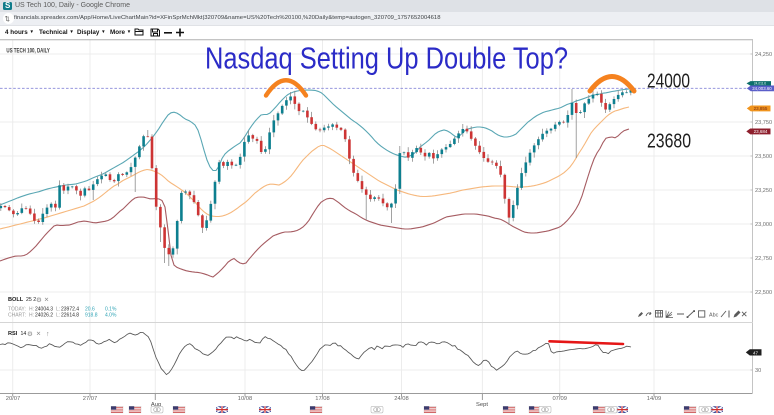  I want to click on svg-text: Abc, so click(714, 316).